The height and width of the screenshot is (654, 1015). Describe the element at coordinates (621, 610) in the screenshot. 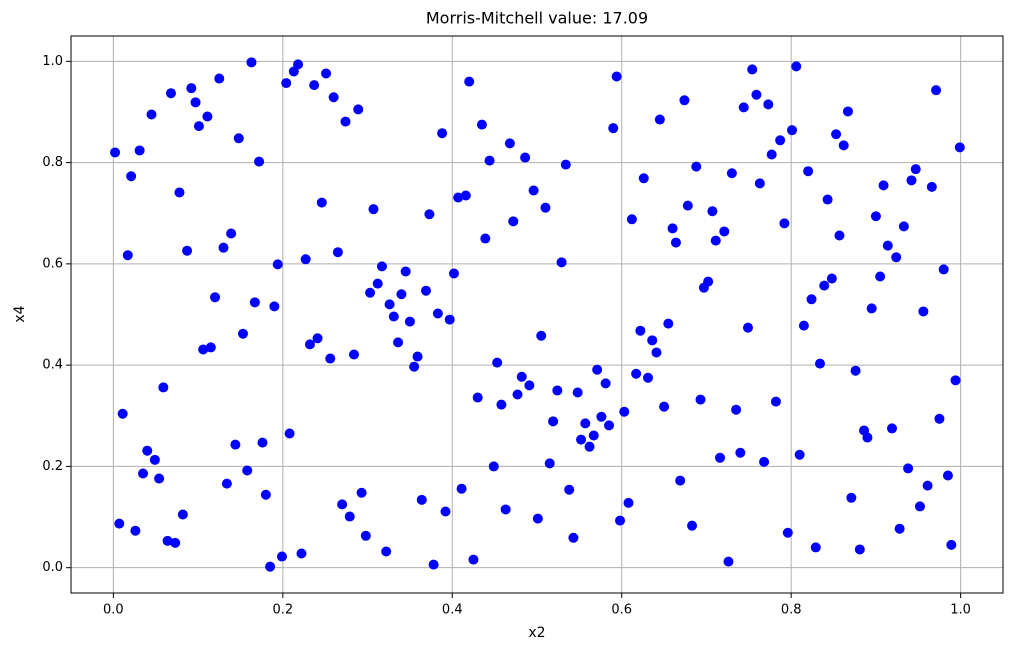

I see `x-tick-label: 0.6` at that location.